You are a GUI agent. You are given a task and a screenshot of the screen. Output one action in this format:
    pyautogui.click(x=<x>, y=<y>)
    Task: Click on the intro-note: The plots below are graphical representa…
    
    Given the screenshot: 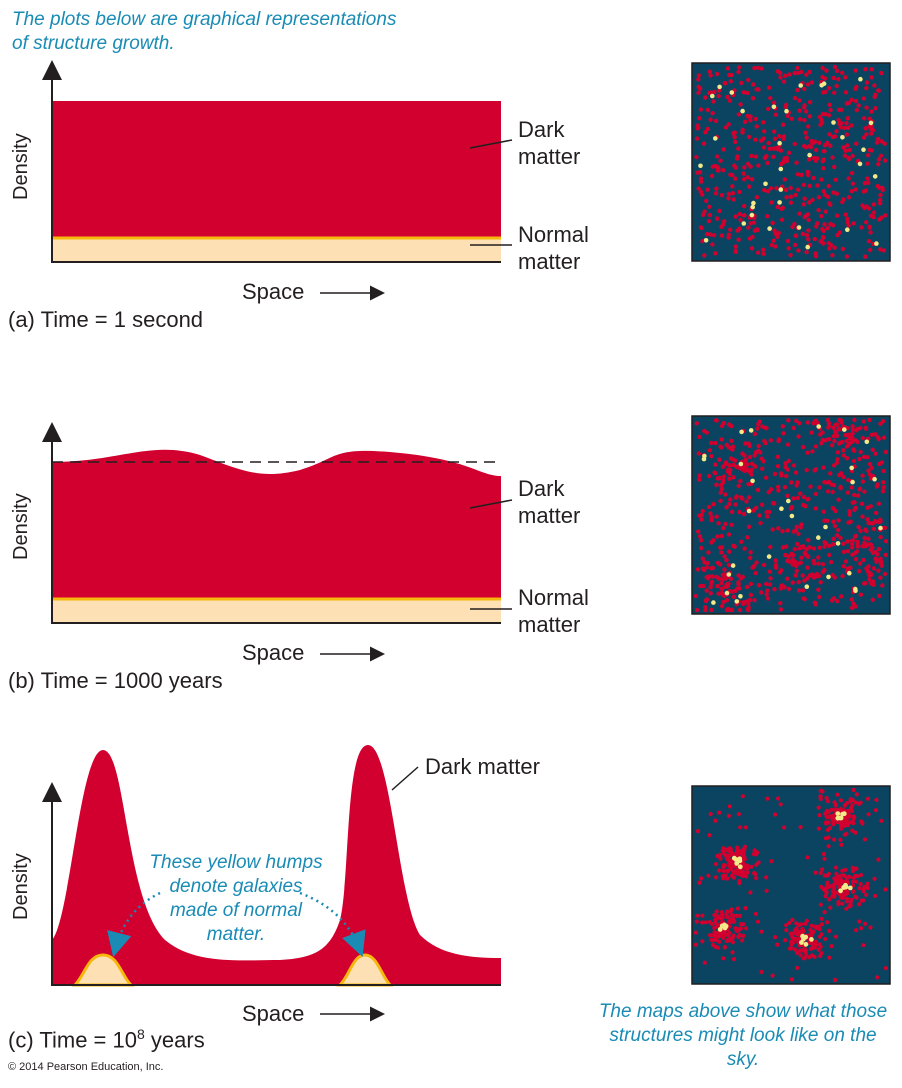 What is the action you would take?
    pyautogui.click(x=204, y=31)
    